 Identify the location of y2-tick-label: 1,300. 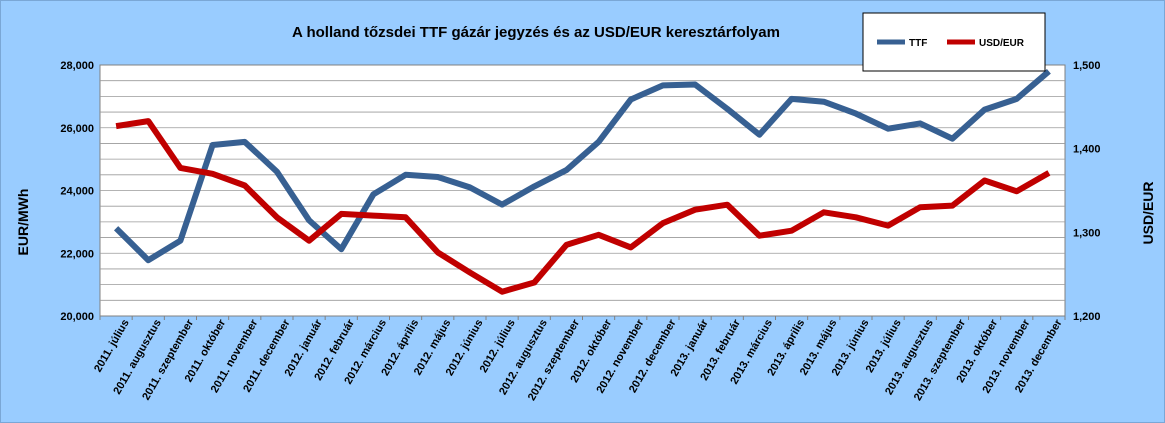
(1087, 233).